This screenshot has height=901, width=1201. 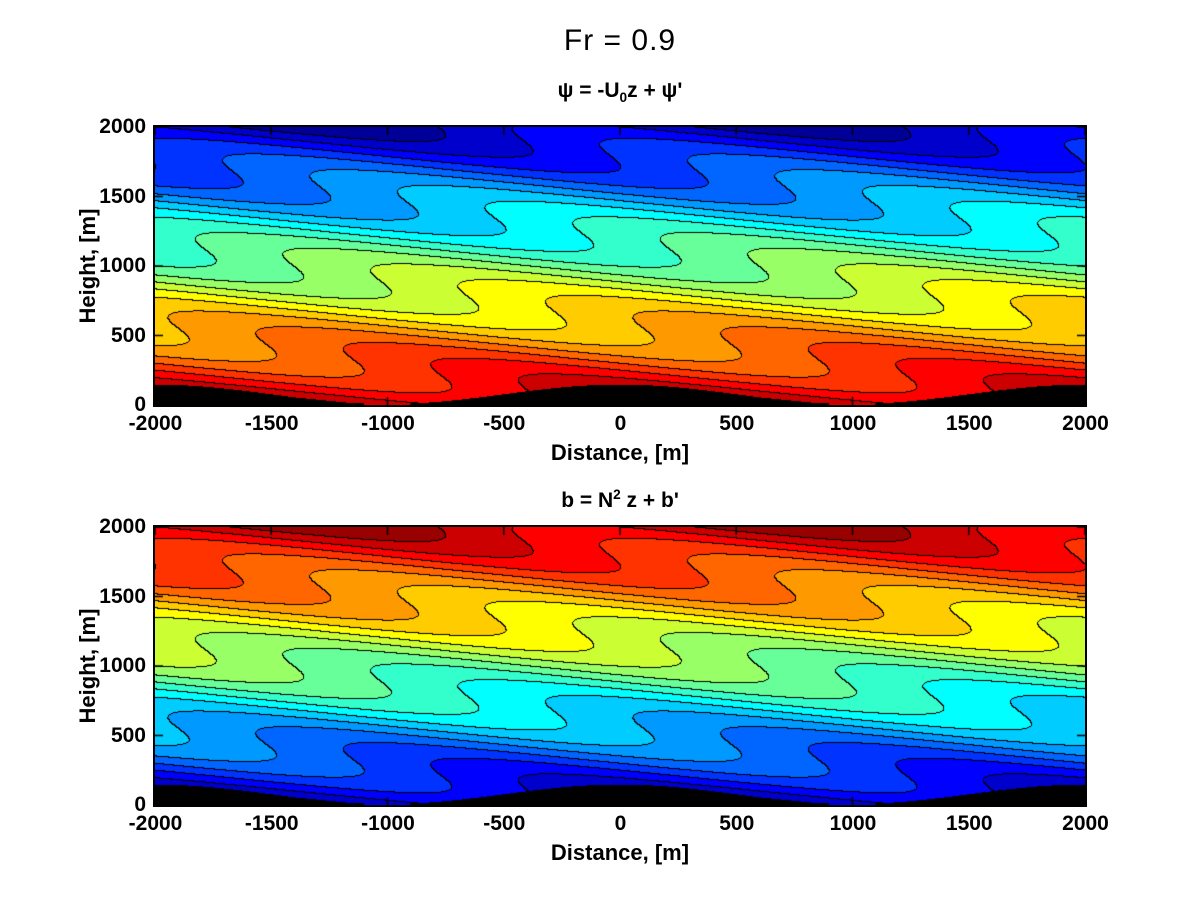 What do you see at coordinates (623, 98) in the screenshot?
I see `psi-title-subscript: 0` at bounding box center [623, 98].